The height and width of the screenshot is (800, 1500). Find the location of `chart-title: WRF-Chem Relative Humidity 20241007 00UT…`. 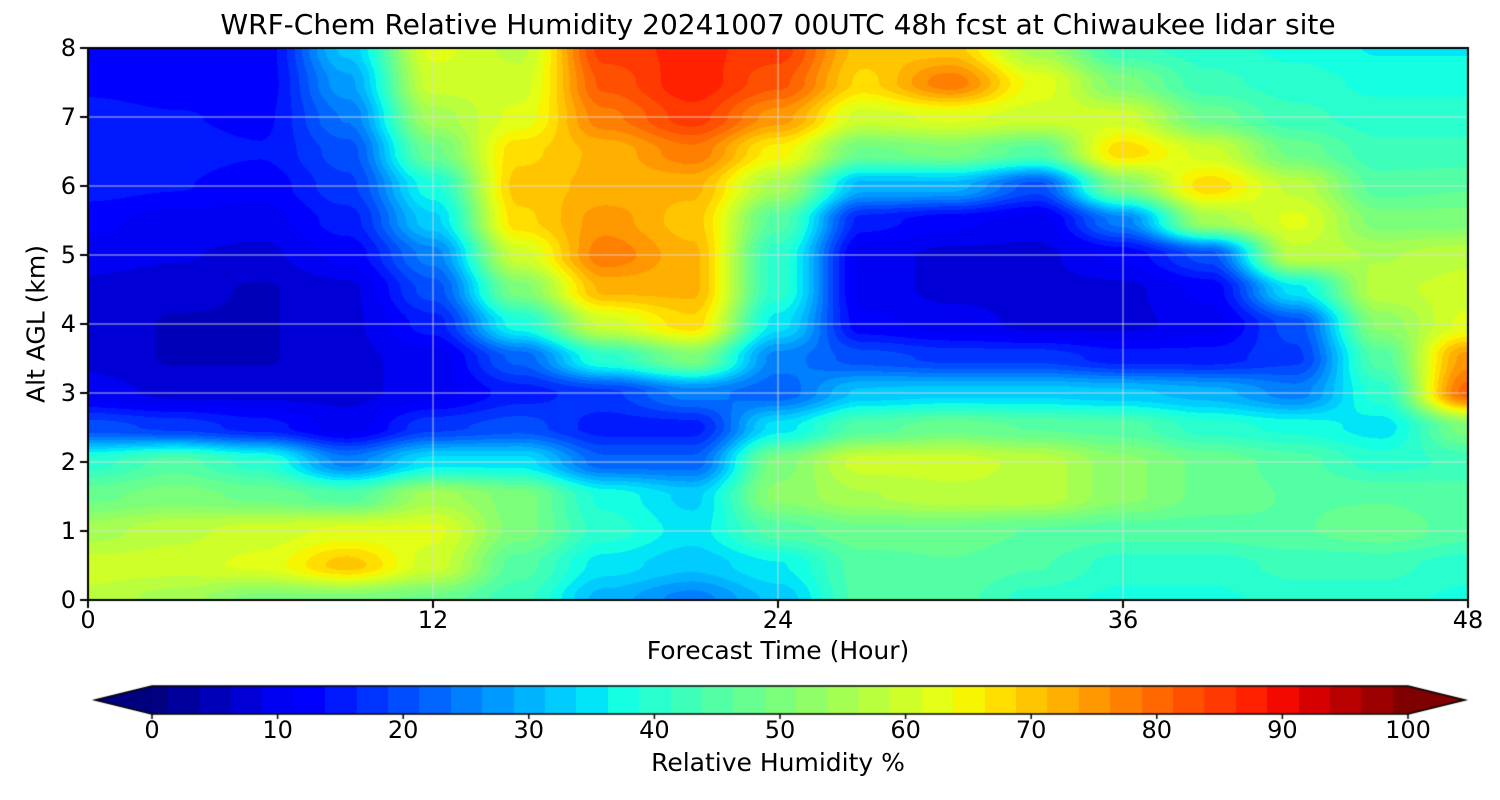

chart-title: WRF-Chem Relative Humidity 20241007 00UT… is located at coordinates (778, 24).